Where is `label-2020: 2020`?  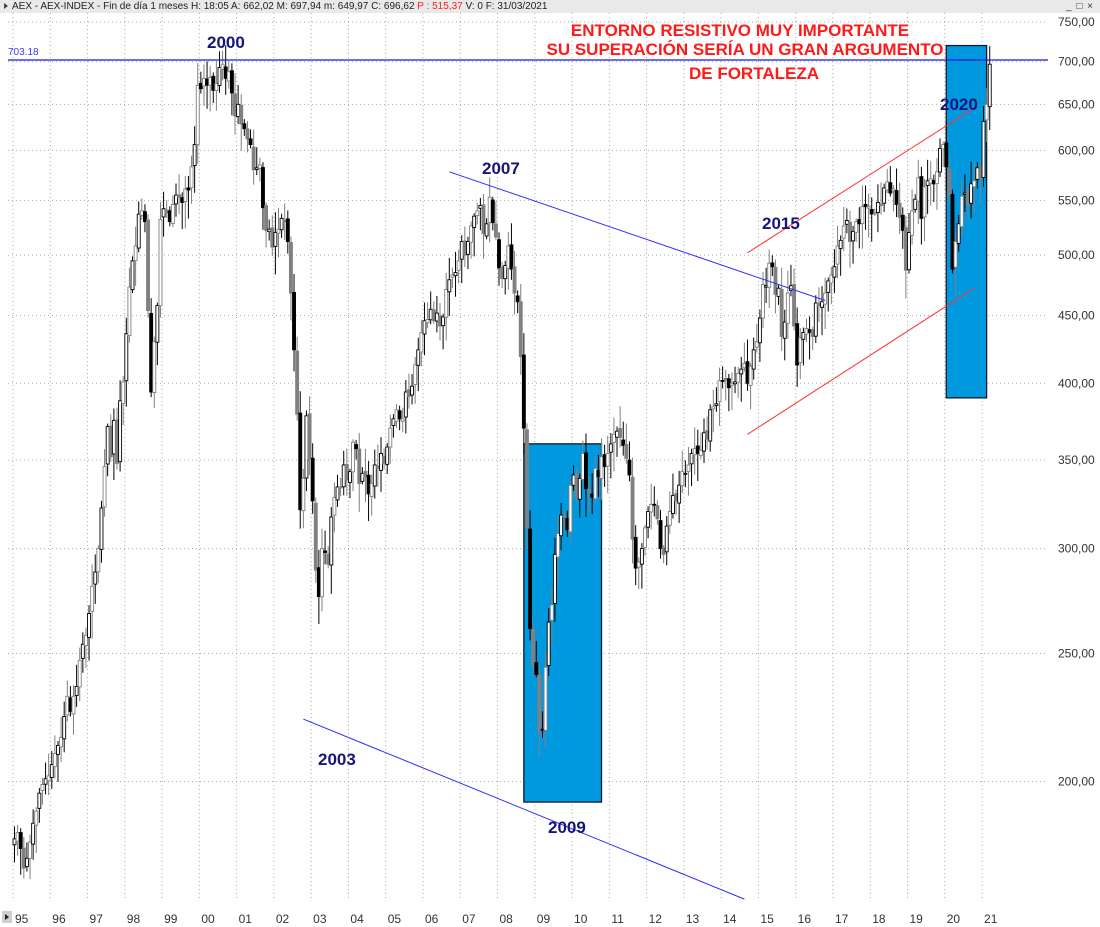 label-2020: 2020 is located at coordinates (959, 104).